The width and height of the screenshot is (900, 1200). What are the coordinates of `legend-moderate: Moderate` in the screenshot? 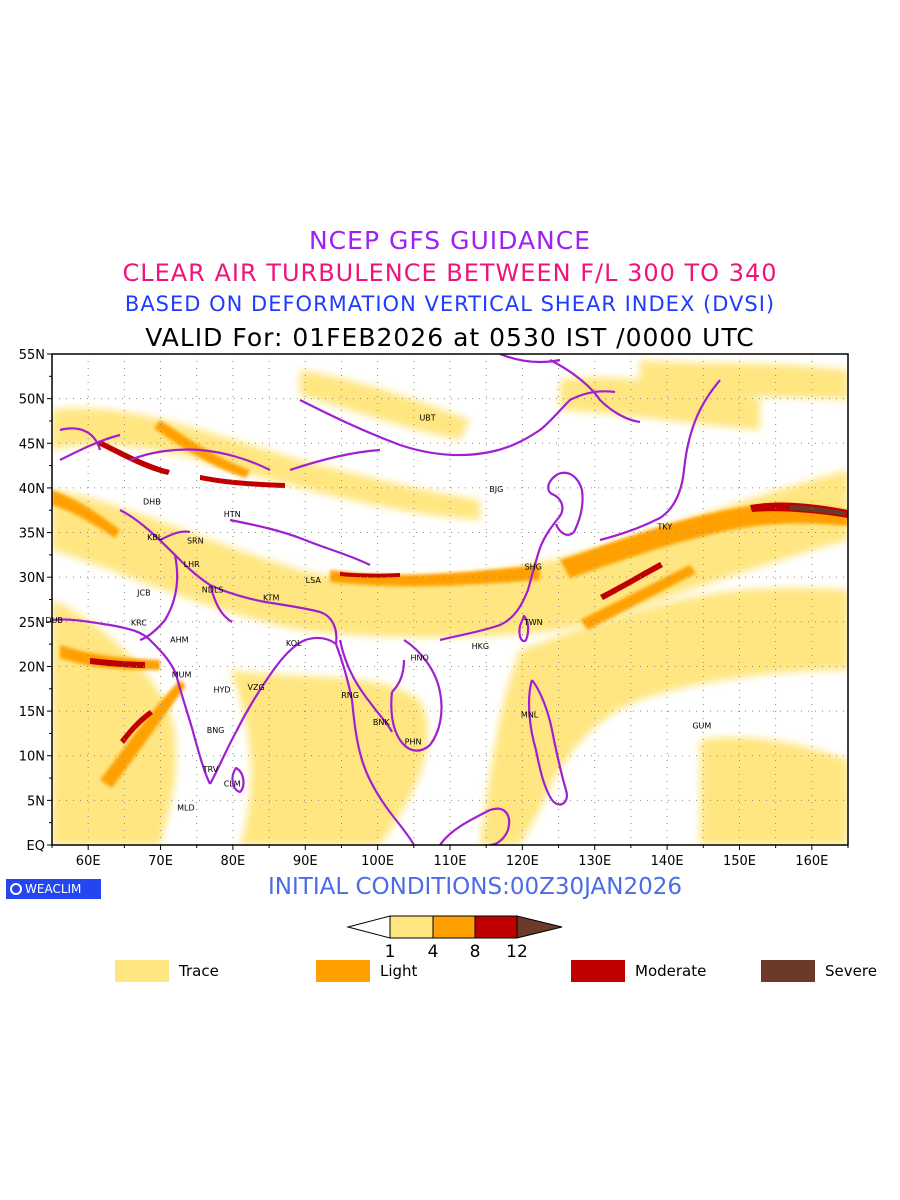 It's located at (638, 971).